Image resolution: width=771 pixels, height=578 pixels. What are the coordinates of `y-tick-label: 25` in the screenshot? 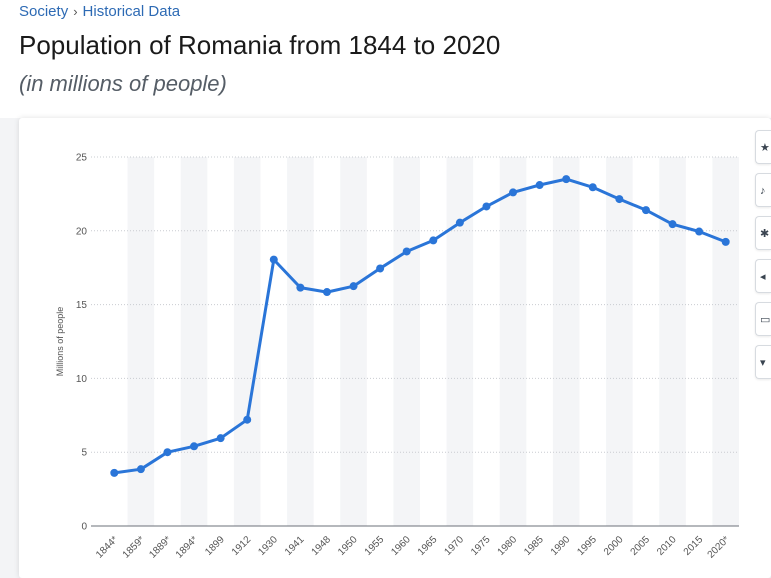 It's located at (82, 158).